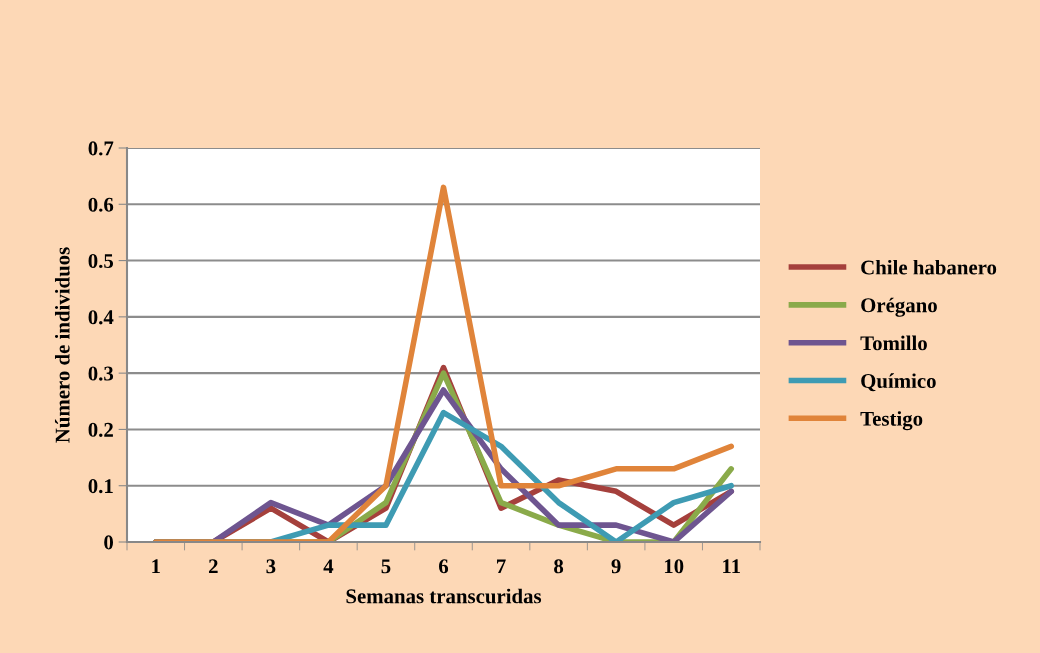 This screenshot has width=1040, height=653. Describe the element at coordinates (213, 566) in the screenshot. I see `x-tick-label: 2` at that location.